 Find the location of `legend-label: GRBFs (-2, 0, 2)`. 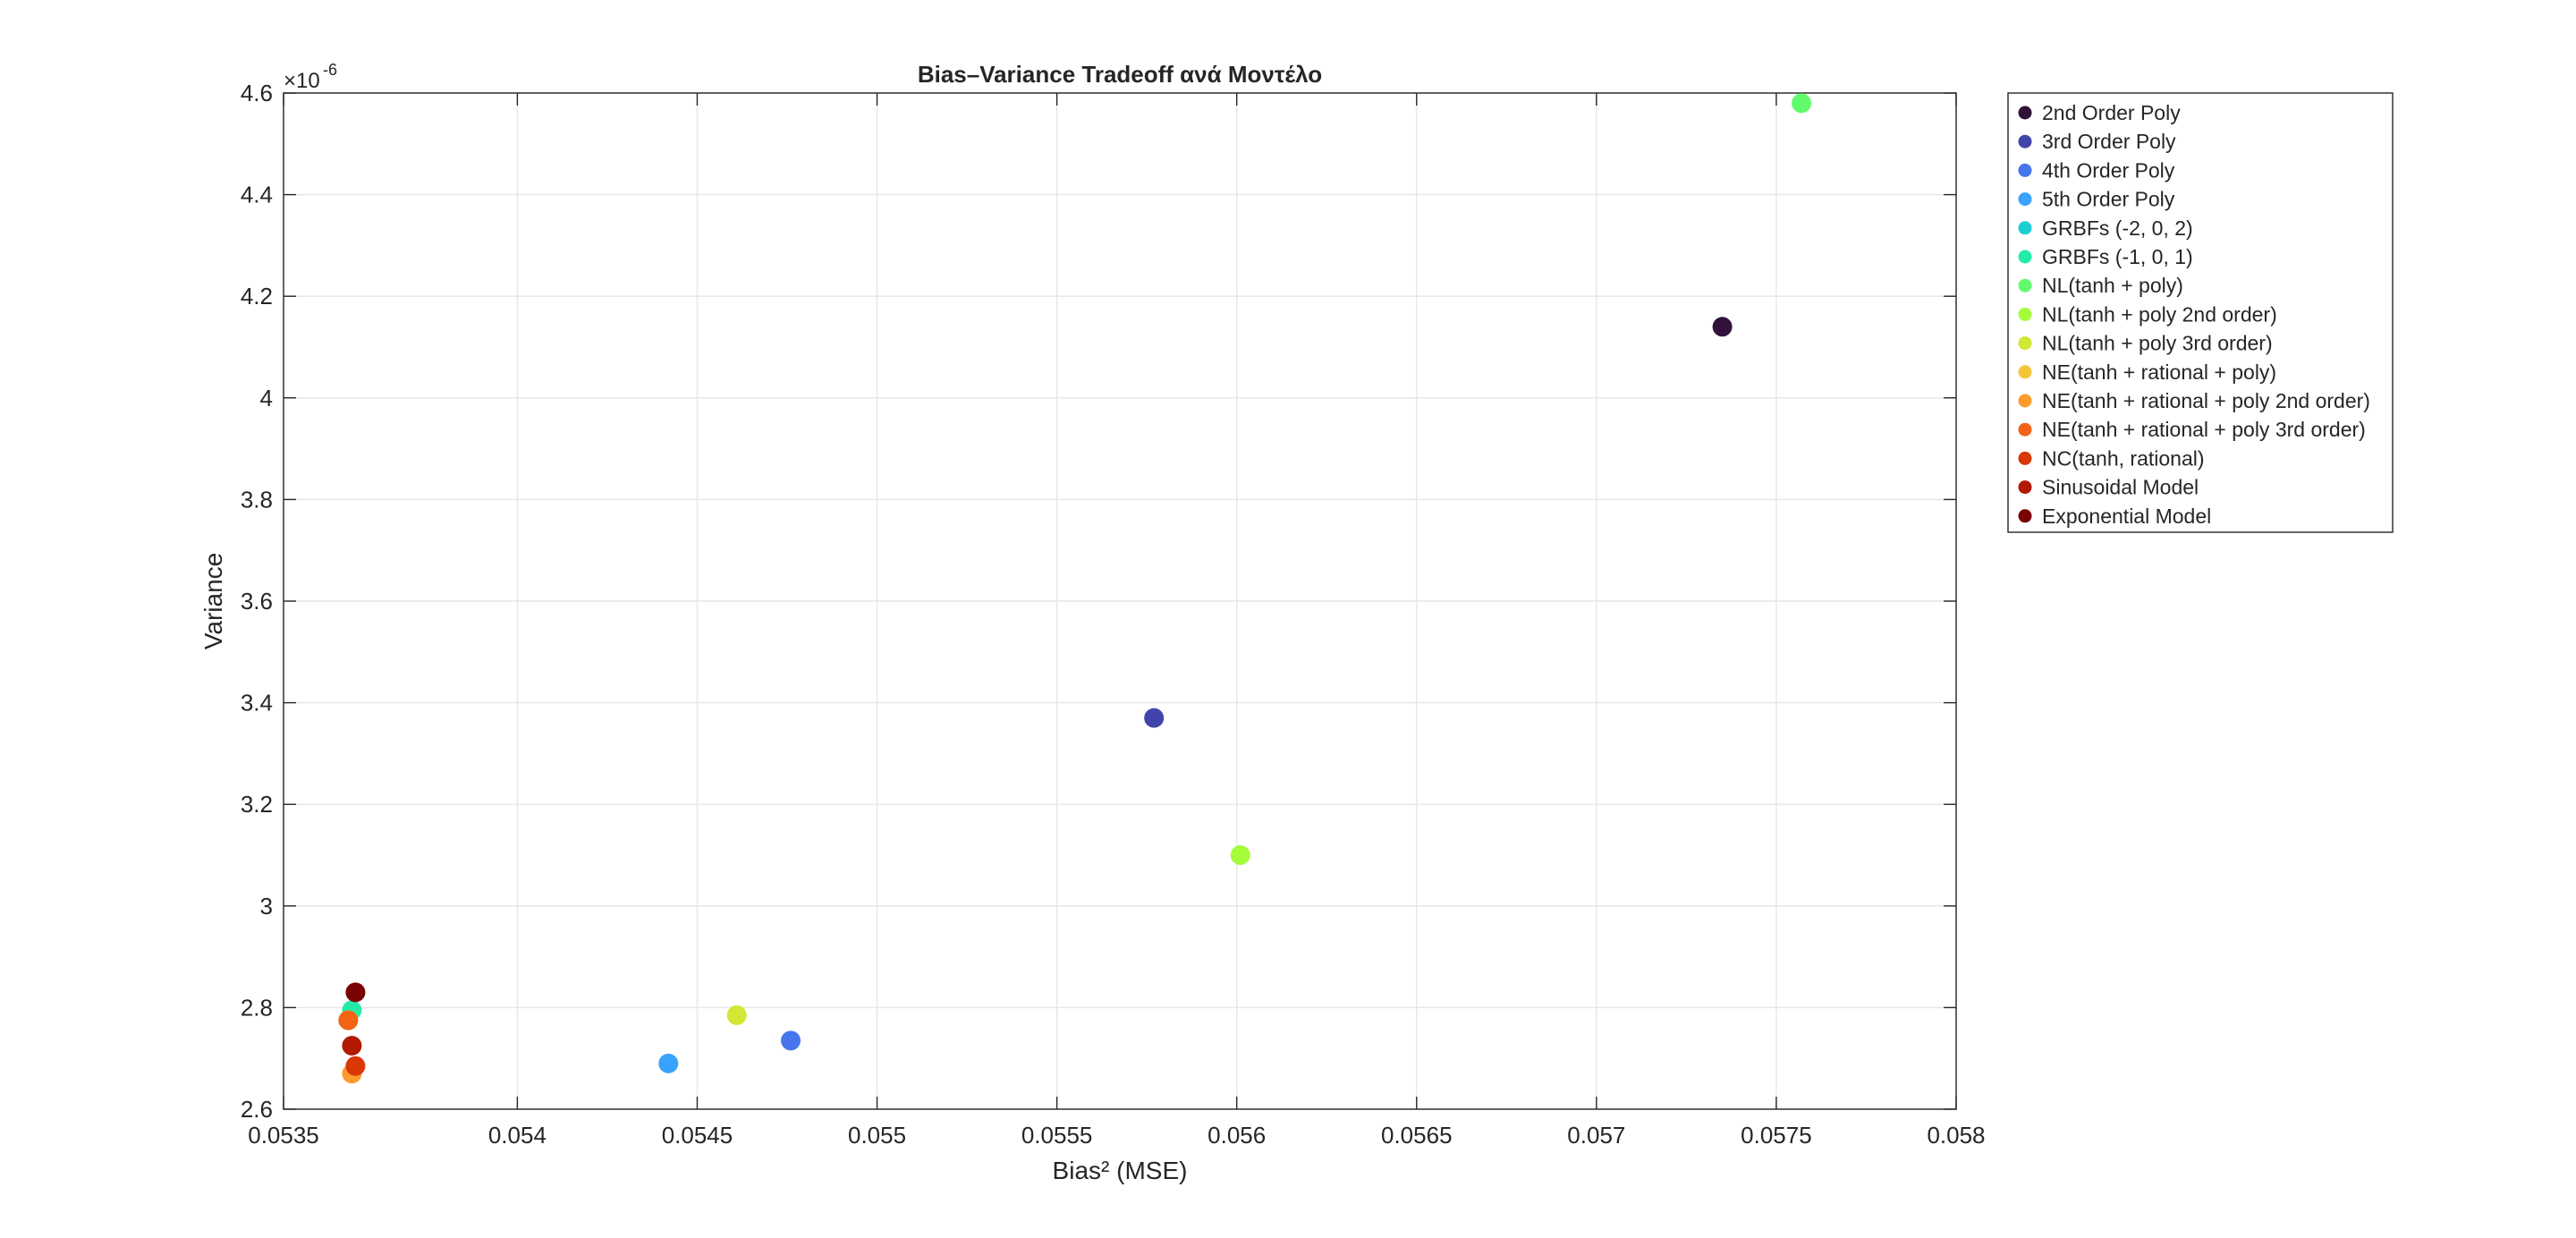

legend-label: GRBFs (-2, 0, 2) is located at coordinates (2117, 228).